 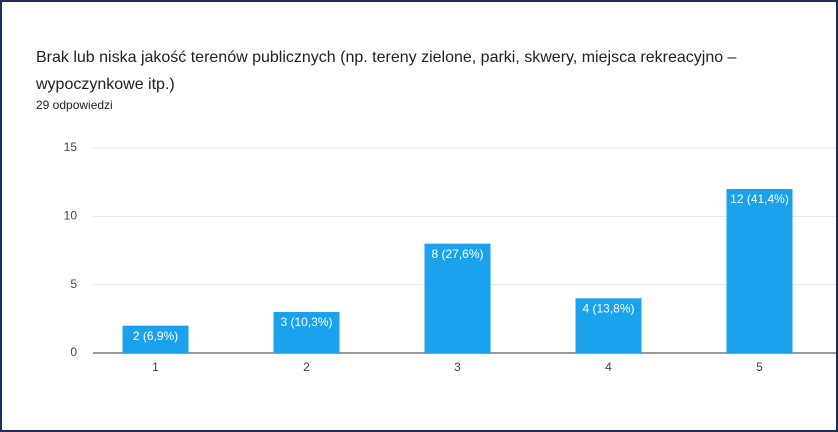 I want to click on x-tick-label: 5, so click(x=759, y=367).